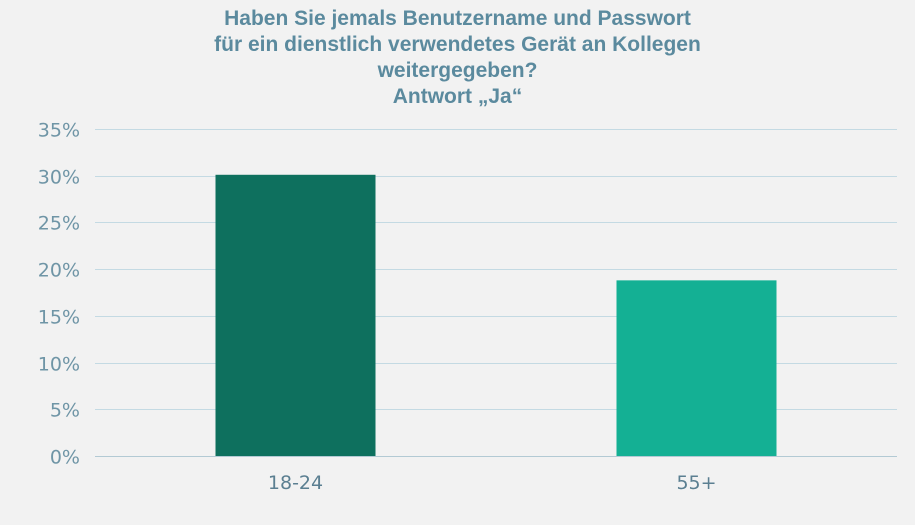 The height and width of the screenshot is (525, 915). What do you see at coordinates (65, 411) in the screenshot?
I see `y-tick-label: 5%` at bounding box center [65, 411].